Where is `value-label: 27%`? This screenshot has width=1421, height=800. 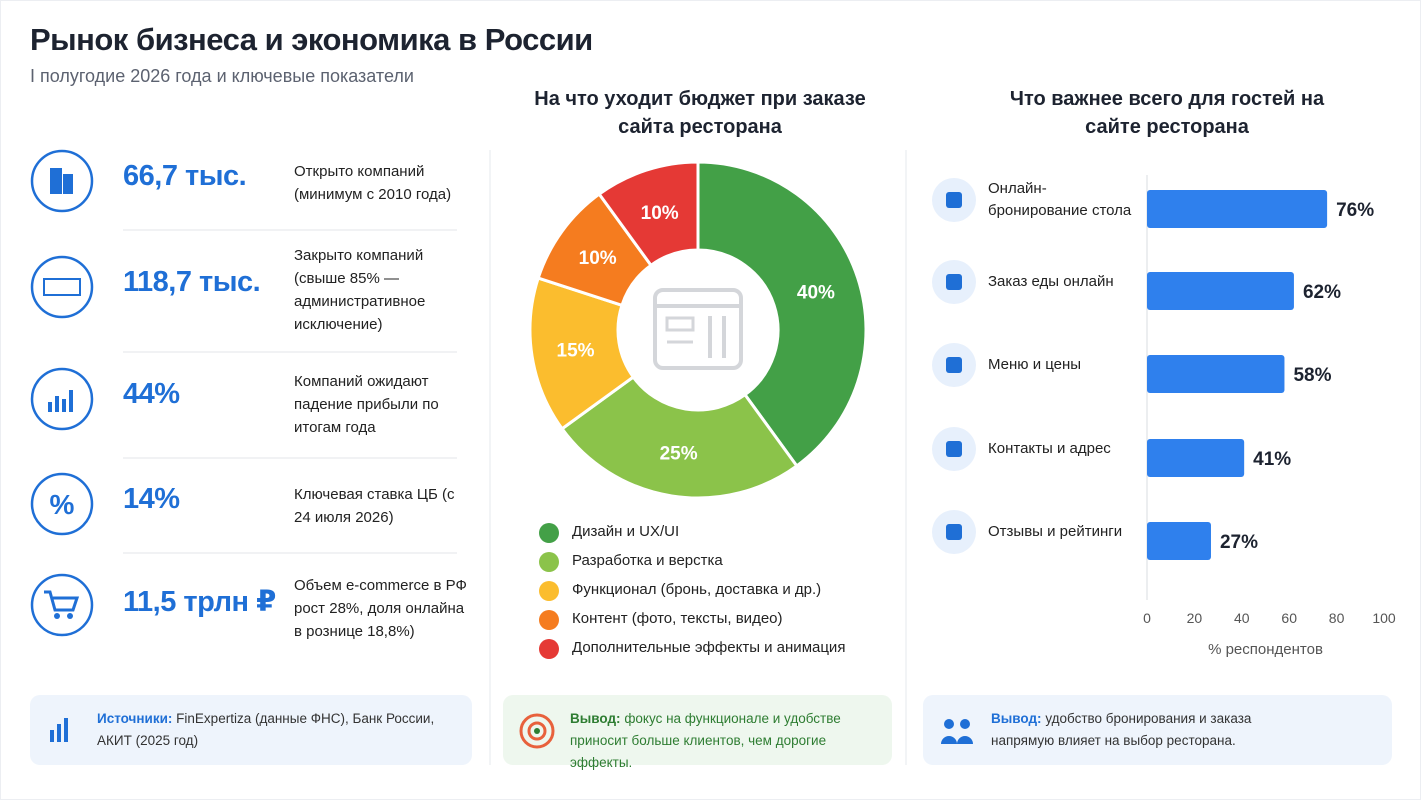 value-label: 27% is located at coordinates (1239, 542).